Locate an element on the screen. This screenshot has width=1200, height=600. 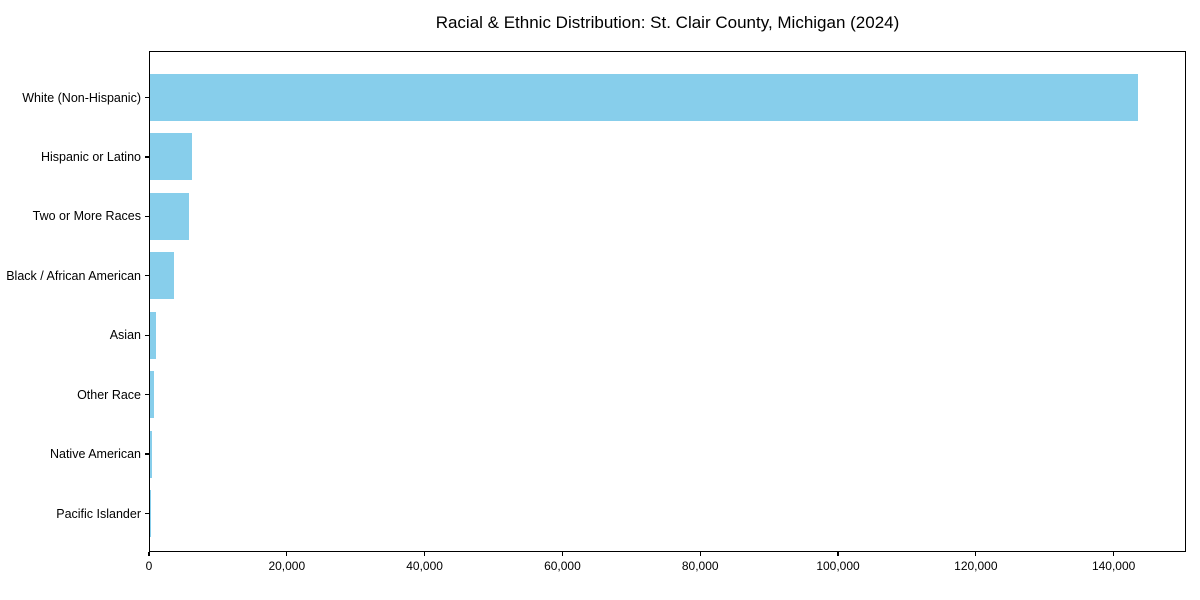
y-axis-label: Native American is located at coordinates (95, 454).